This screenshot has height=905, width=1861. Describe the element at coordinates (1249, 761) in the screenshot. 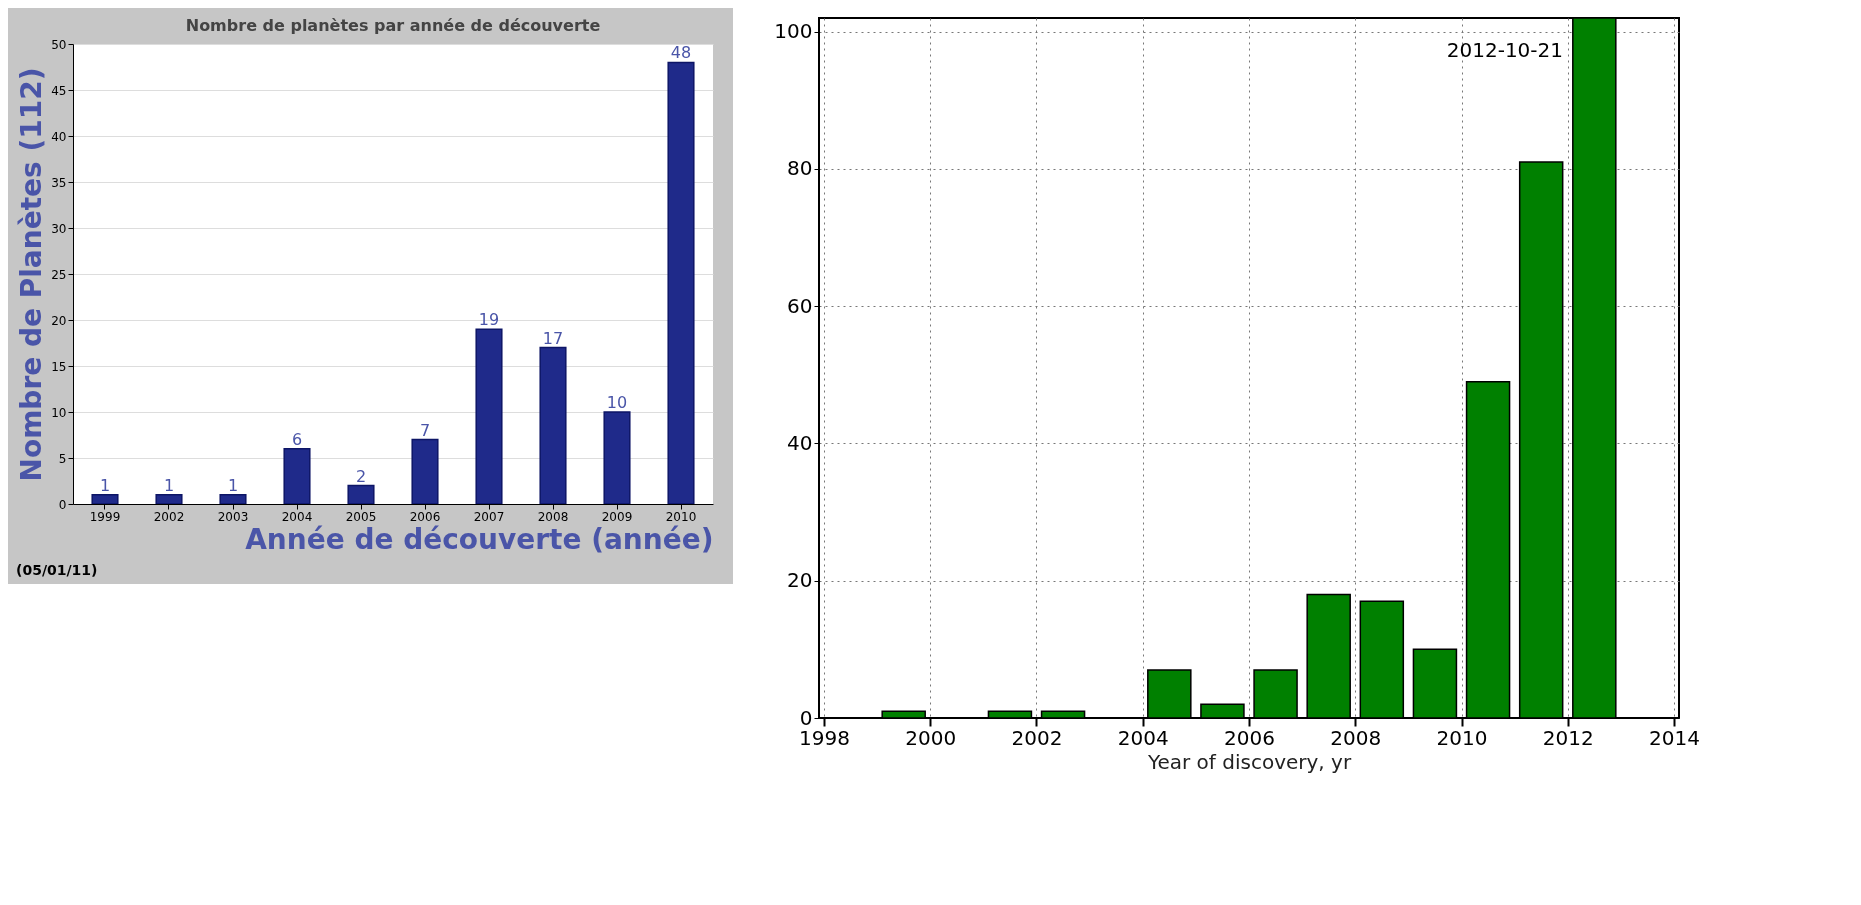

I see `x-axis-title: Year of discovery, yr` at that location.